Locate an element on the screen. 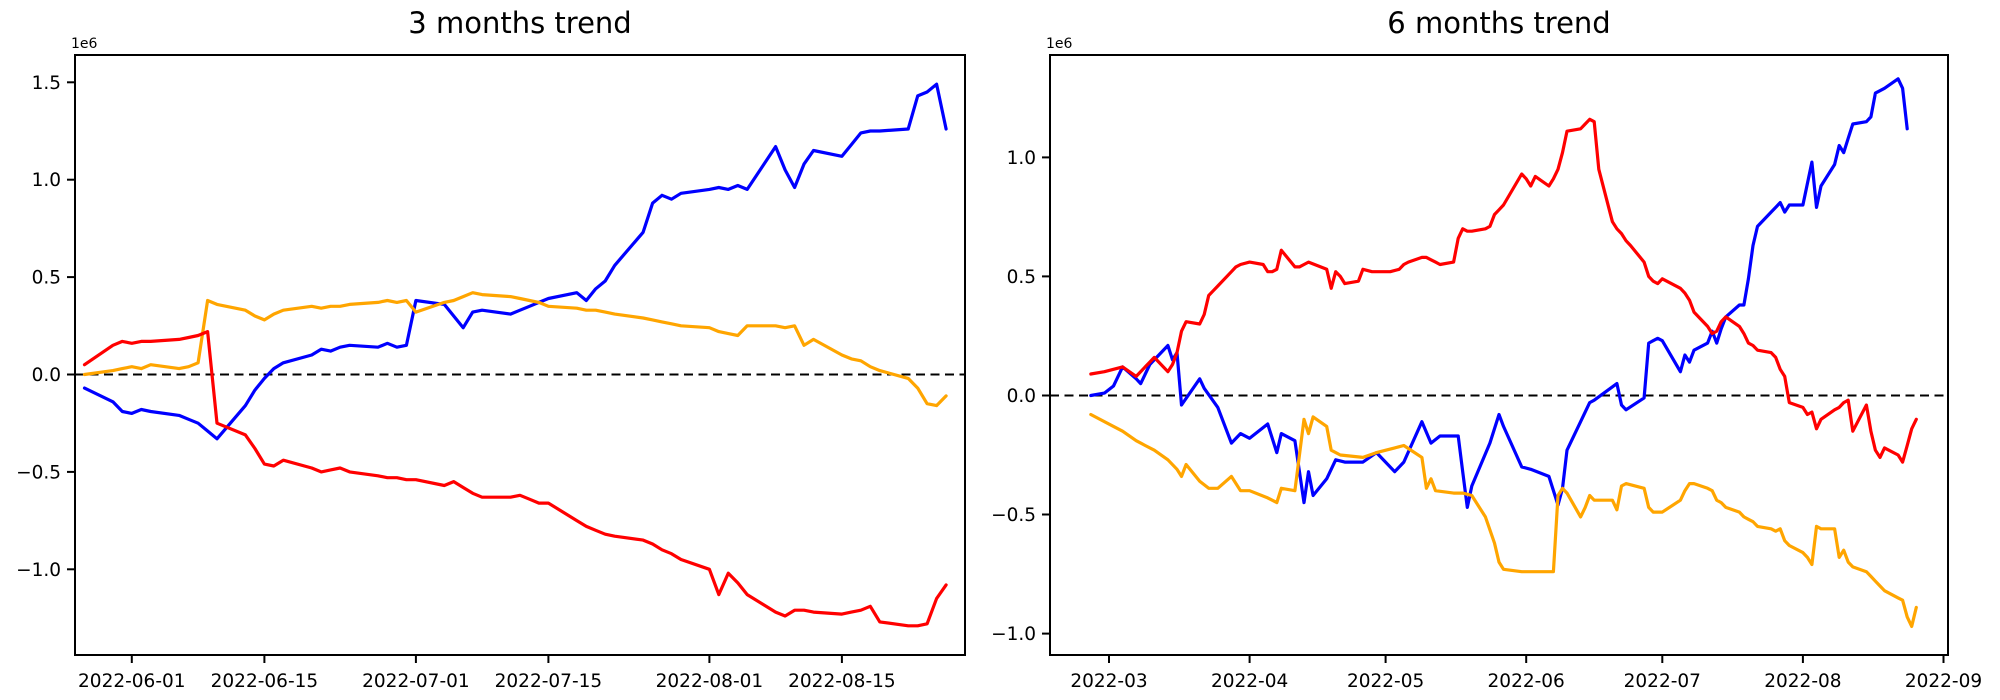 Image resolution: width=2000 pixels, height=700 pixels. x-tick-label: 2022-07 is located at coordinates (1662, 681).